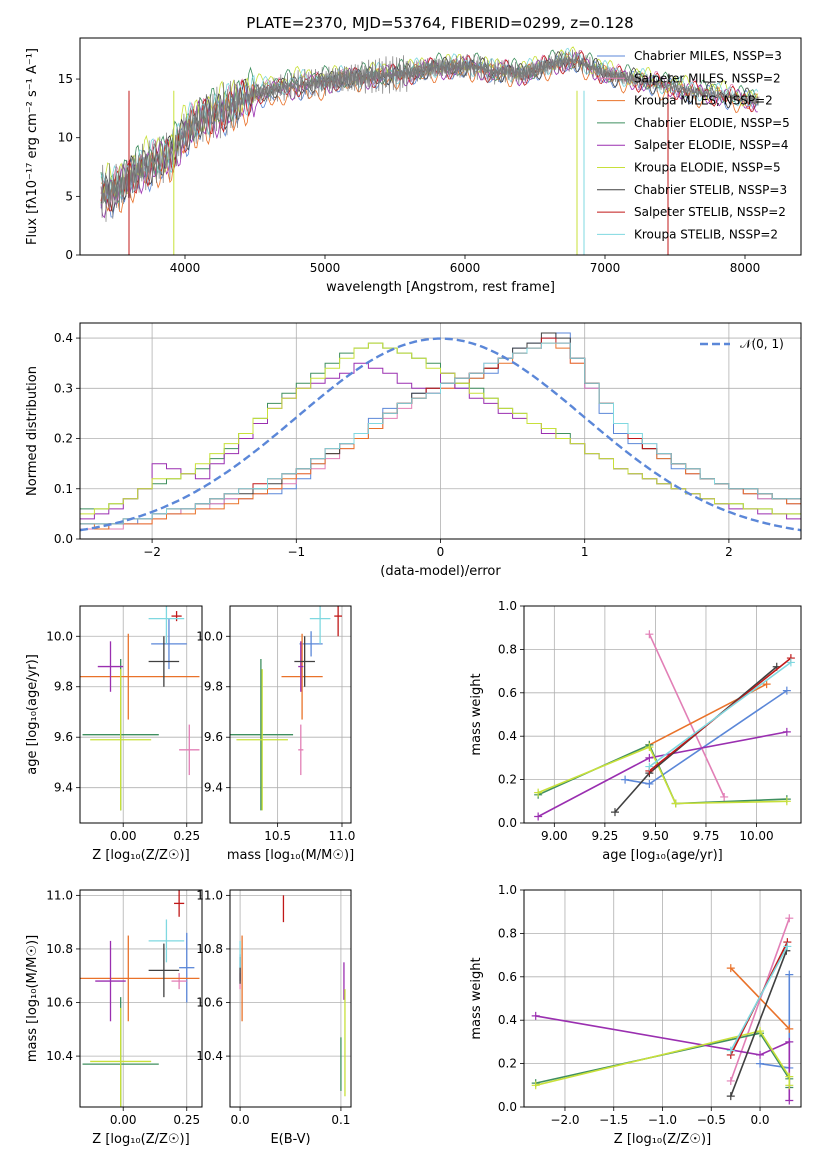 This screenshot has height=1170, width=819. Describe the element at coordinates (507, 649) in the screenshot. I see `y-tick-label: 0.8` at that location.